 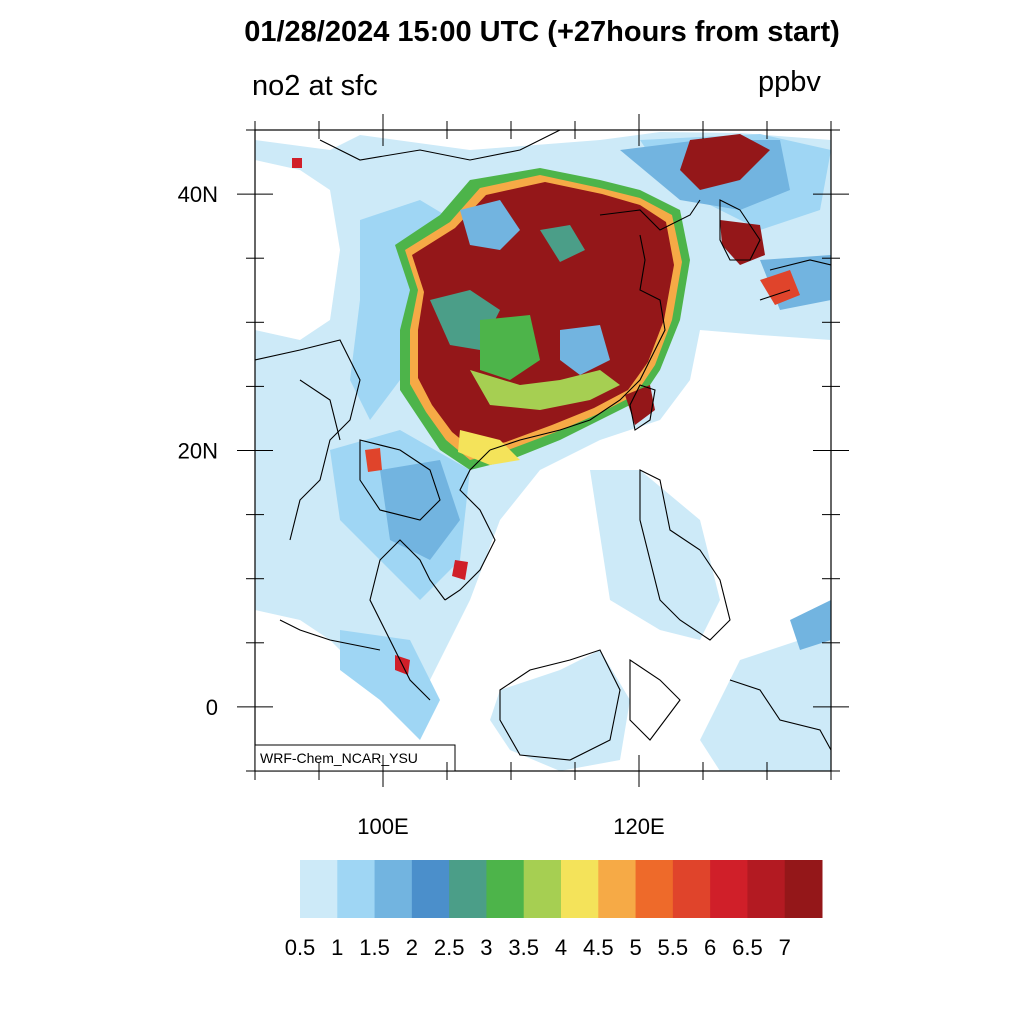 What do you see at coordinates (789, 82) in the screenshot?
I see `units-label: ppbv` at bounding box center [789, 82].